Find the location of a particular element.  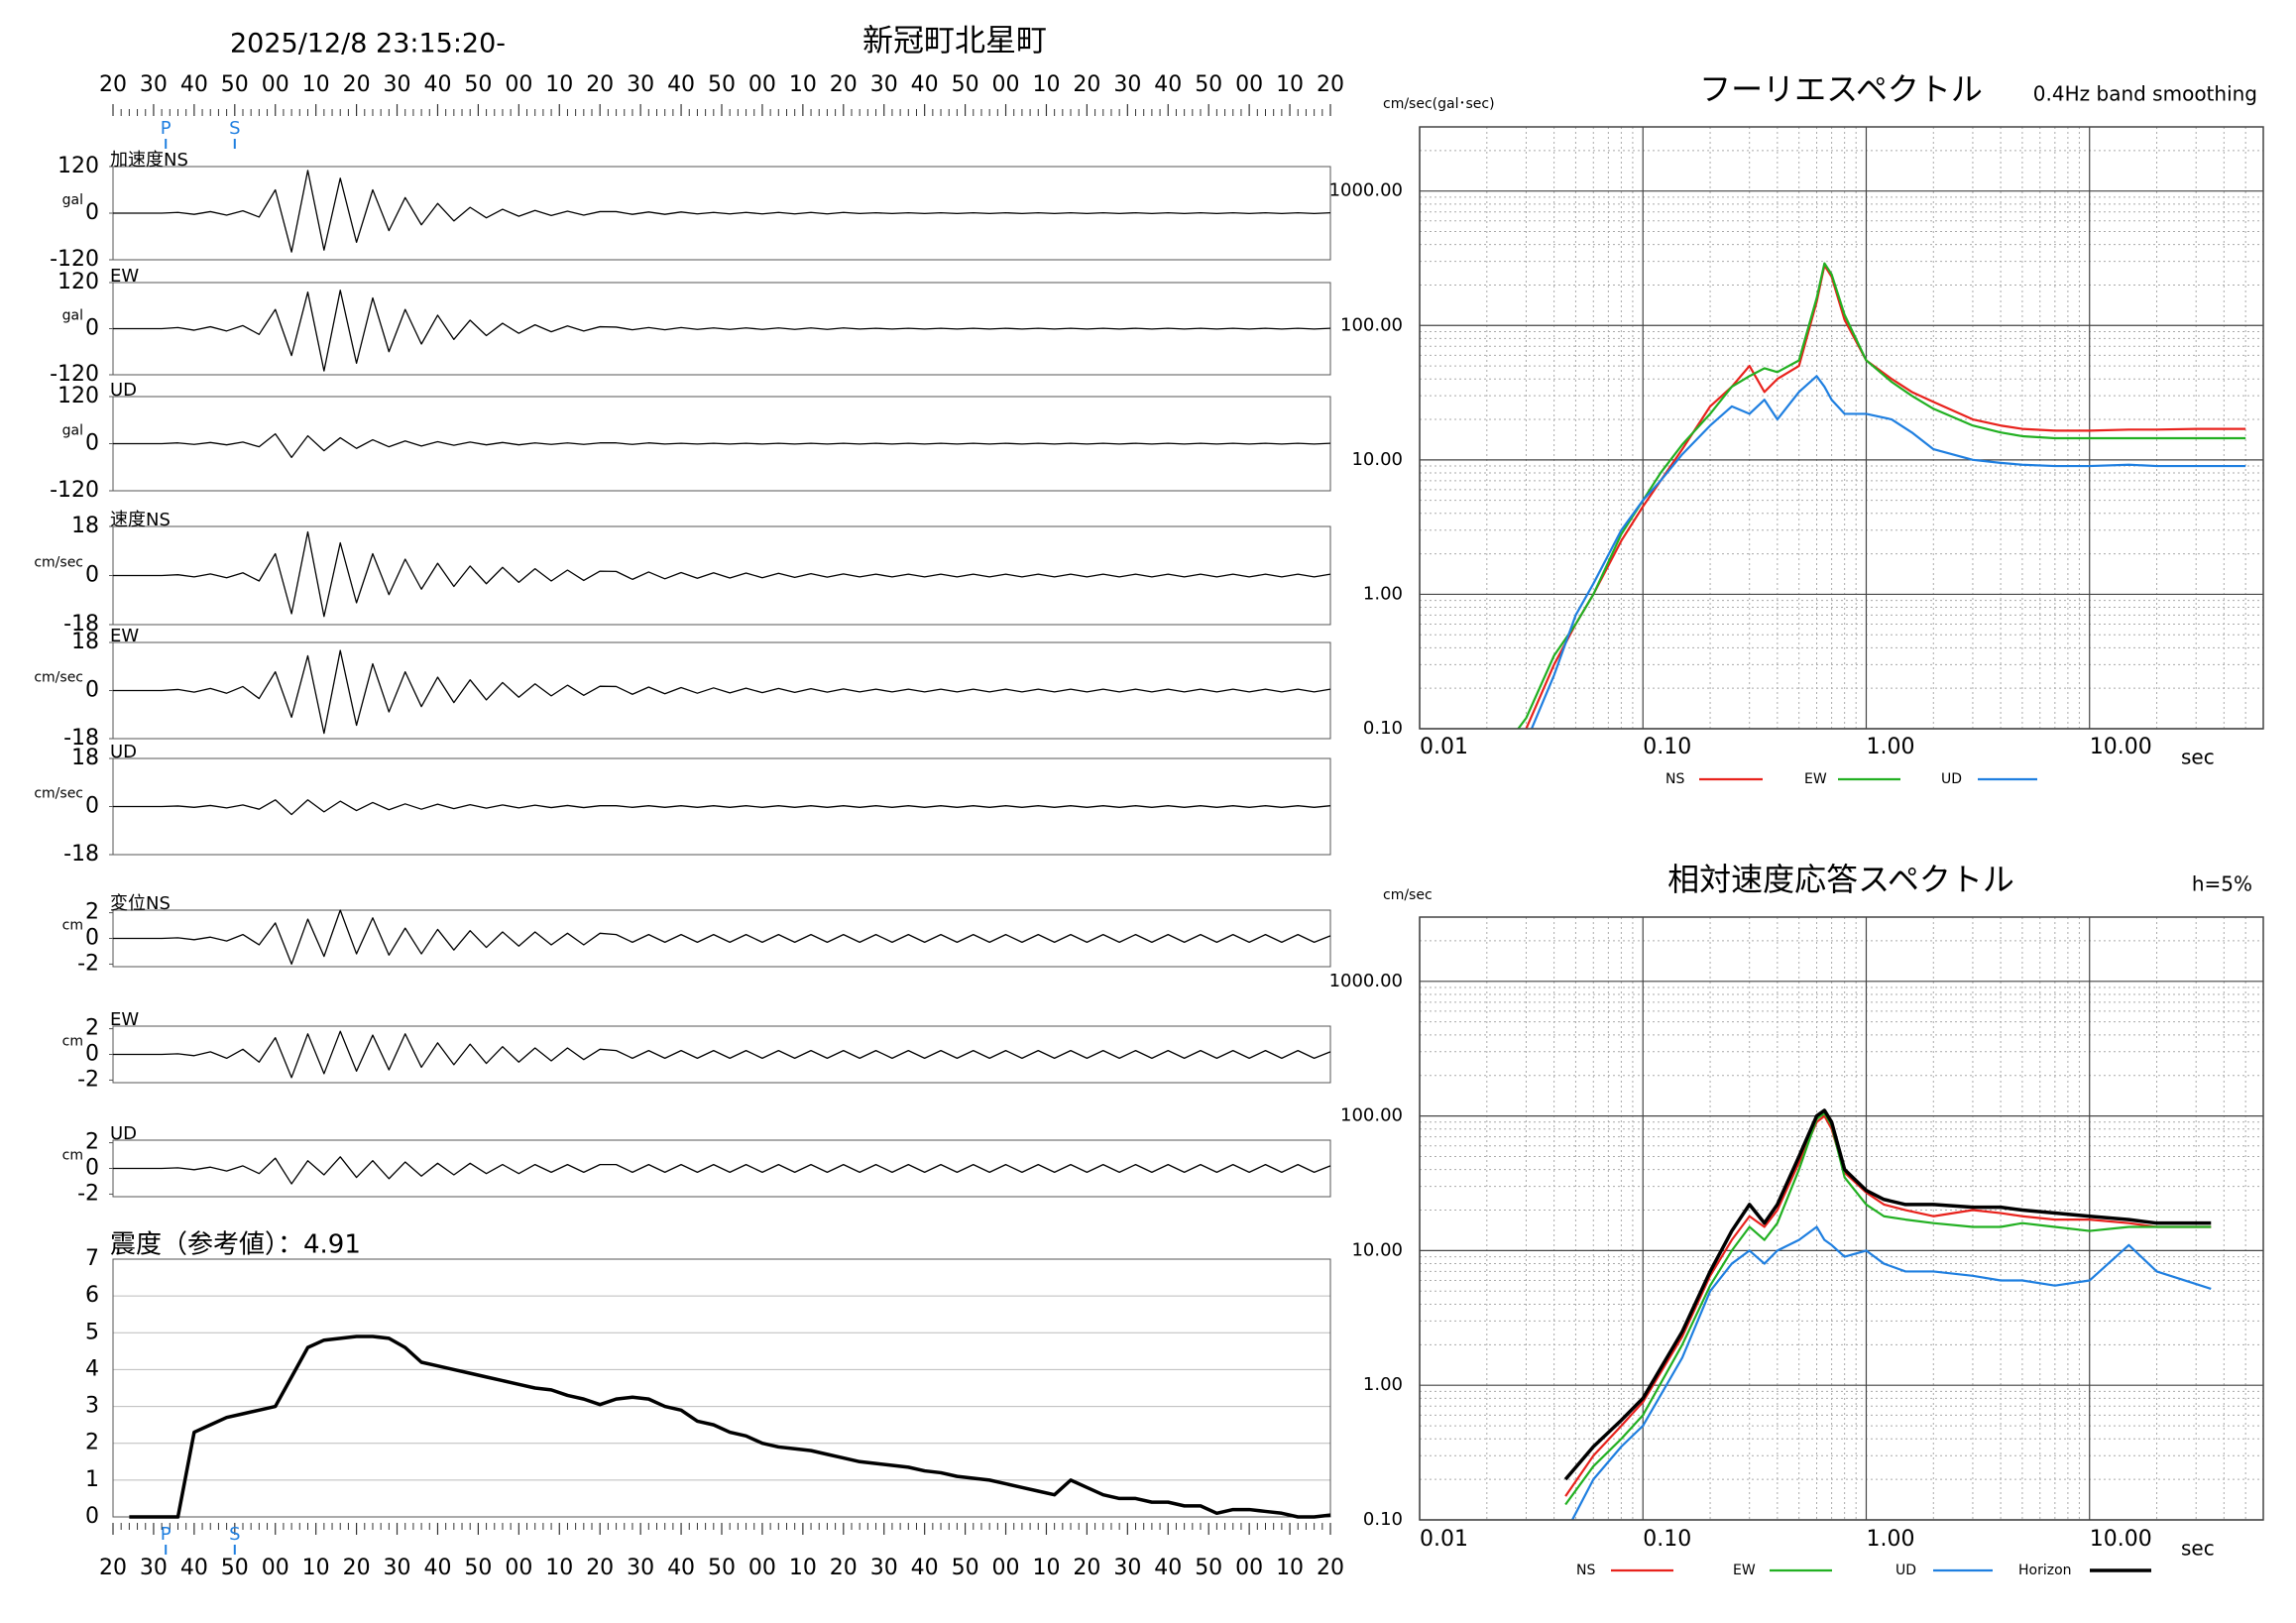

y-tick-label: 10.00 is located at coordinates (1377, 459).